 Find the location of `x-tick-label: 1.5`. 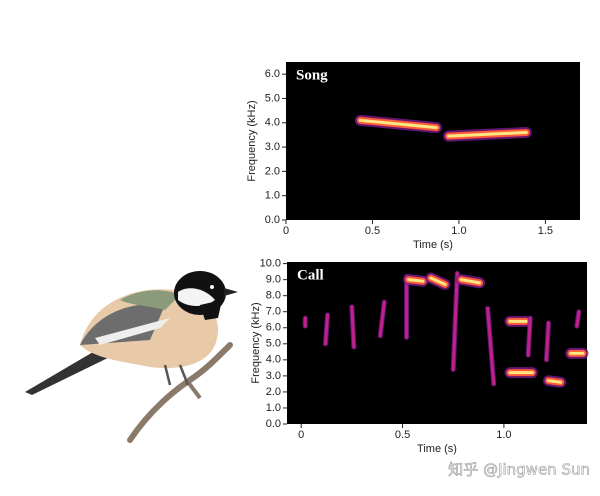

x-tick-label: 1.5 is located at coordinates (545, 231).